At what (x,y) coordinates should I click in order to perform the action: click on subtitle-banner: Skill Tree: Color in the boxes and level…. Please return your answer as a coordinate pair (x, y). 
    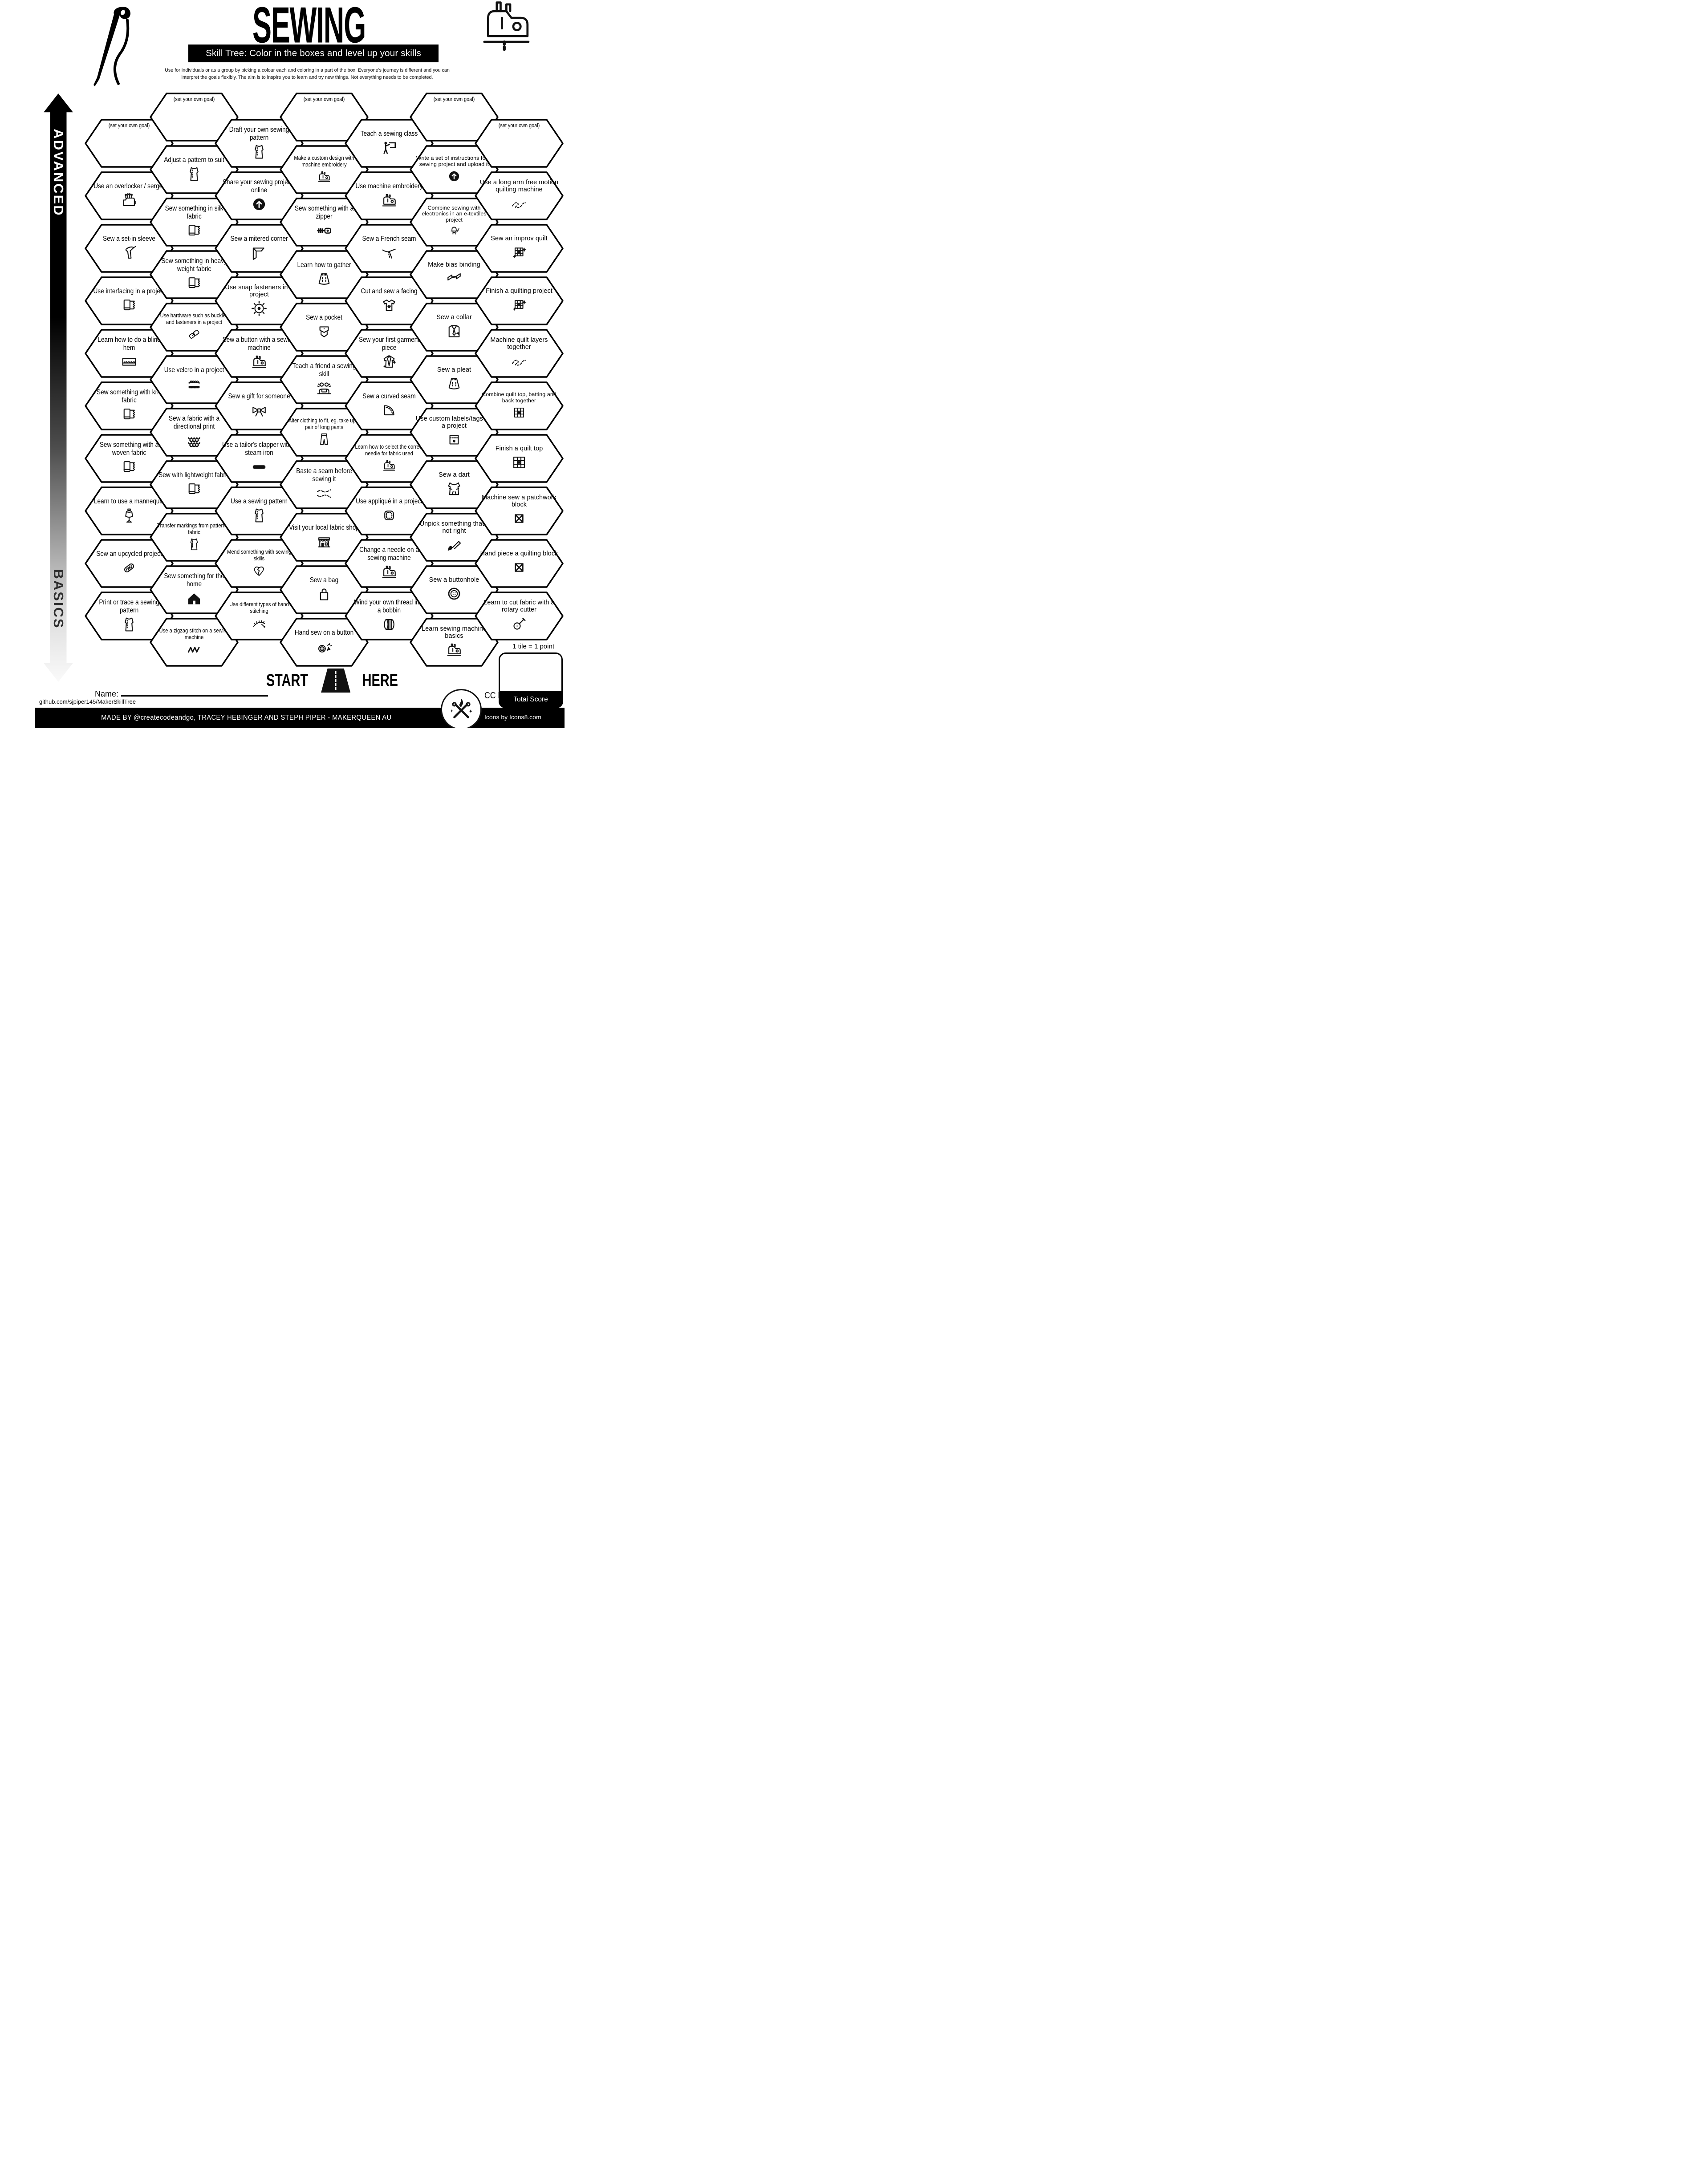
    Looking at the image, I should click on (313, 53).